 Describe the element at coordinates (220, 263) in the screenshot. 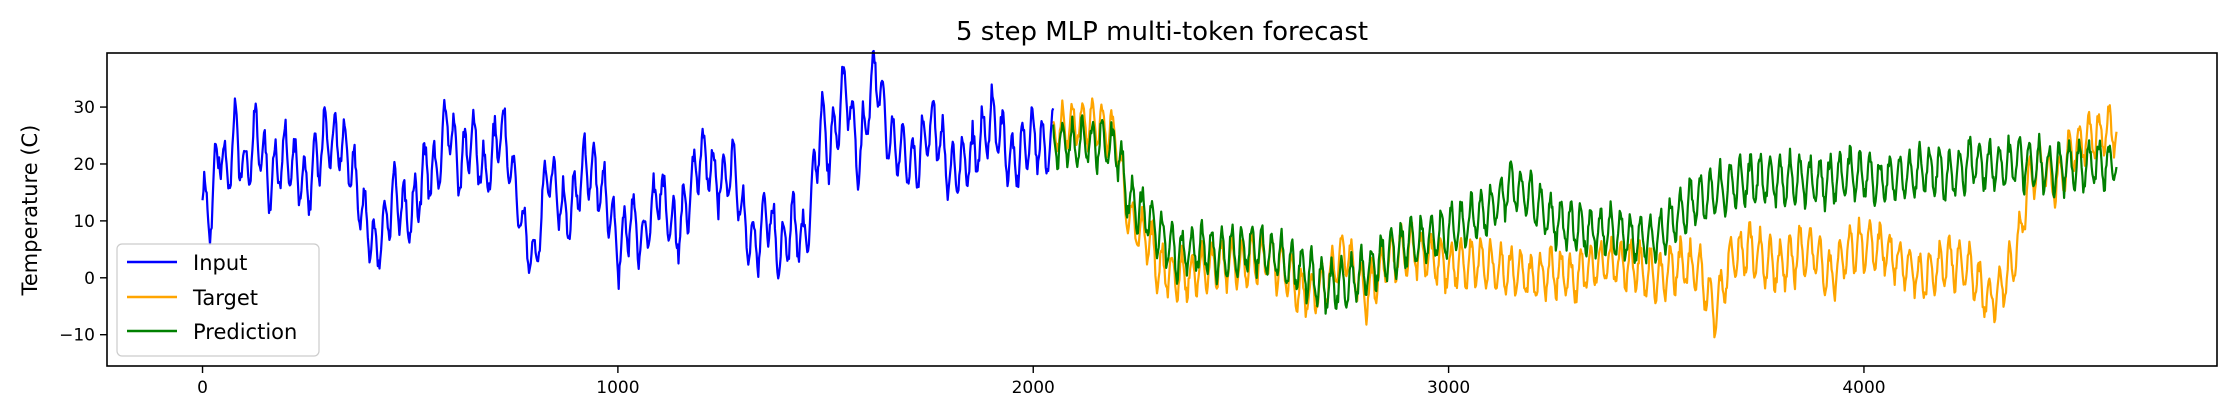

I see `legend-label-input: Input` at that location.